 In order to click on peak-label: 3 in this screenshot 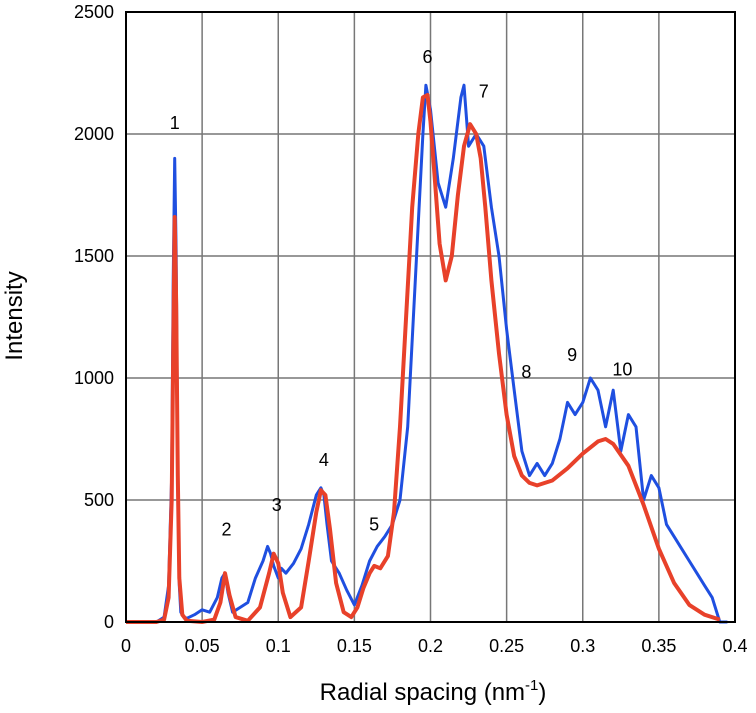, I will do `click(277, 505)`.